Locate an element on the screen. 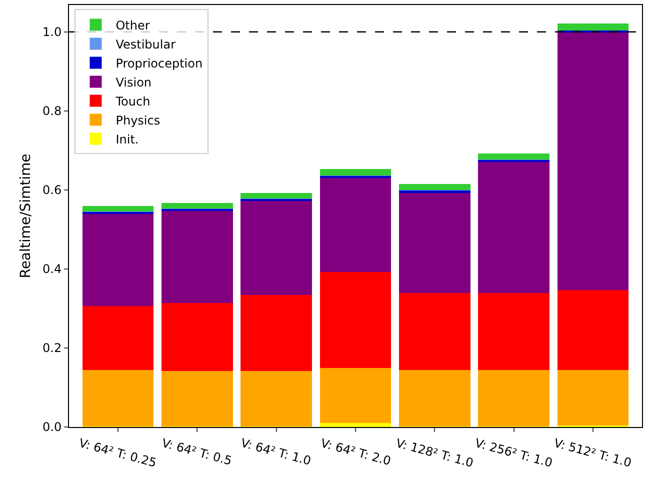  x-tick-label: V: 64² T: 0.25 is located at coordinates (117, 453).